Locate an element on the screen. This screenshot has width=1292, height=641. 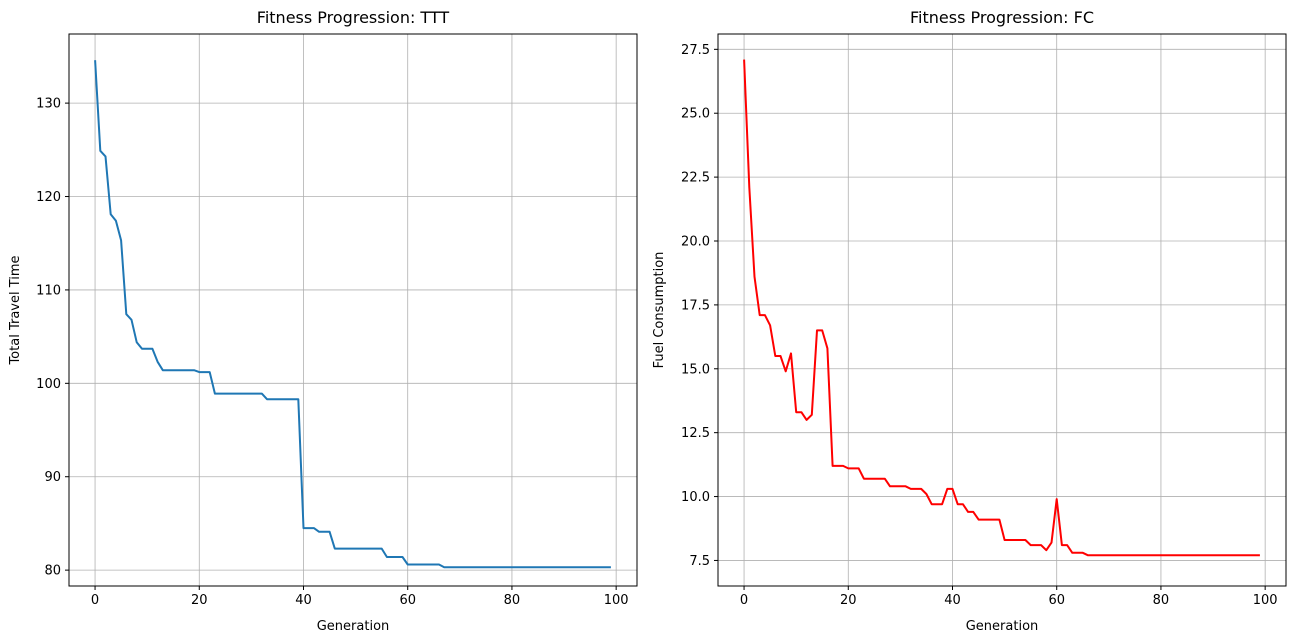
chart-title: Fitness Progression: TTT is located at coordinates (353, 17).